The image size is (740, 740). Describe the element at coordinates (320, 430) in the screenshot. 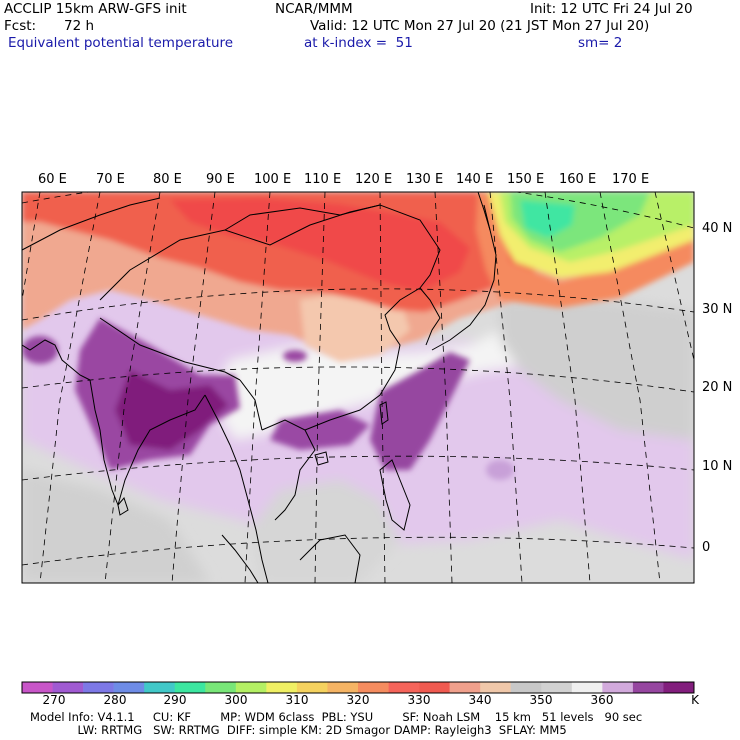

I see `region-purple-south-china` at that location.